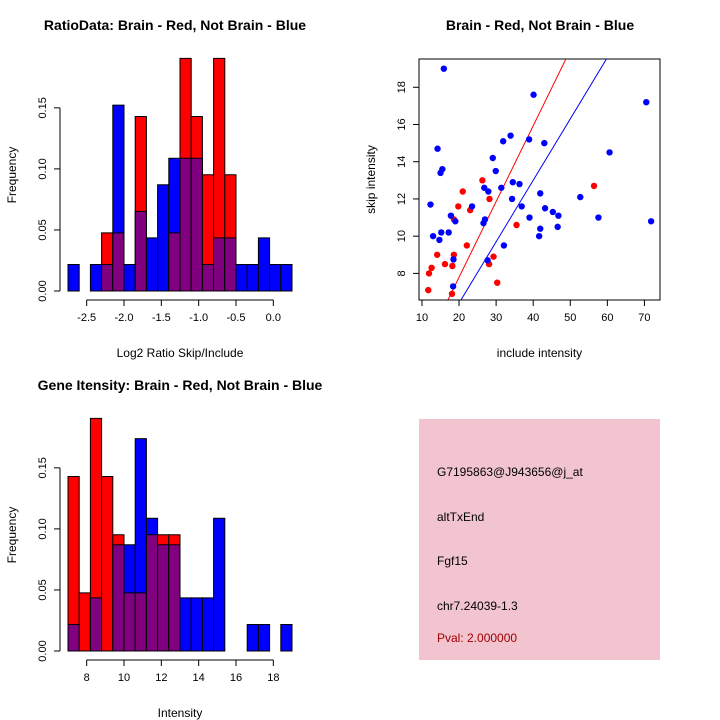 This screenshot has width=720, height=720. What do you see at coordinates (12, 175) in the screenshot?
I see `y-axis-label-0: Frequency` at bounding box center [12, 175].